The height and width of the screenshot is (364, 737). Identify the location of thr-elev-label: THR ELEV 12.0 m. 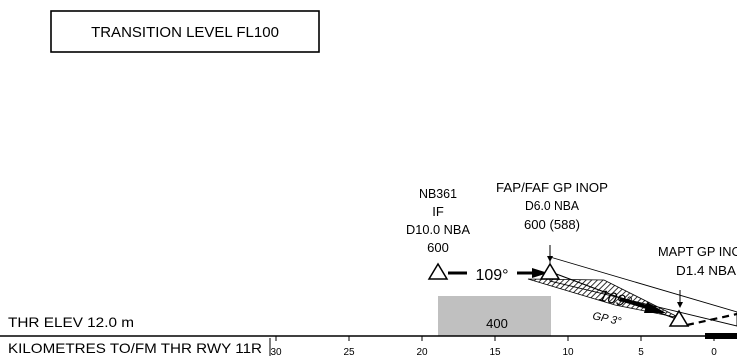
(71, 322).